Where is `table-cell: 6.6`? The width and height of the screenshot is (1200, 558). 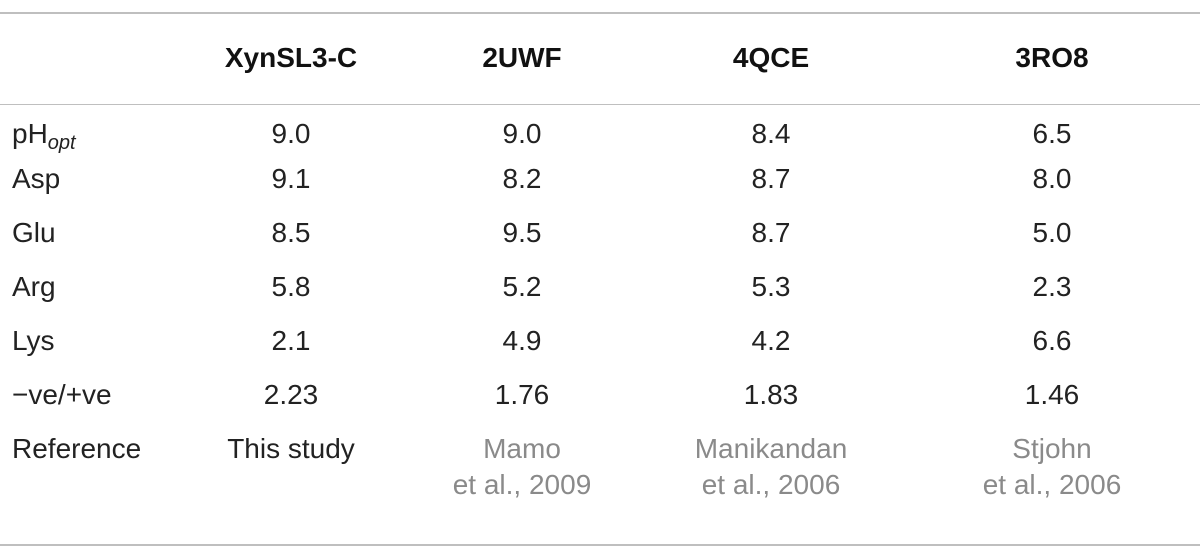
table-cell: 6.6 is located at coordinates (1052, 340).